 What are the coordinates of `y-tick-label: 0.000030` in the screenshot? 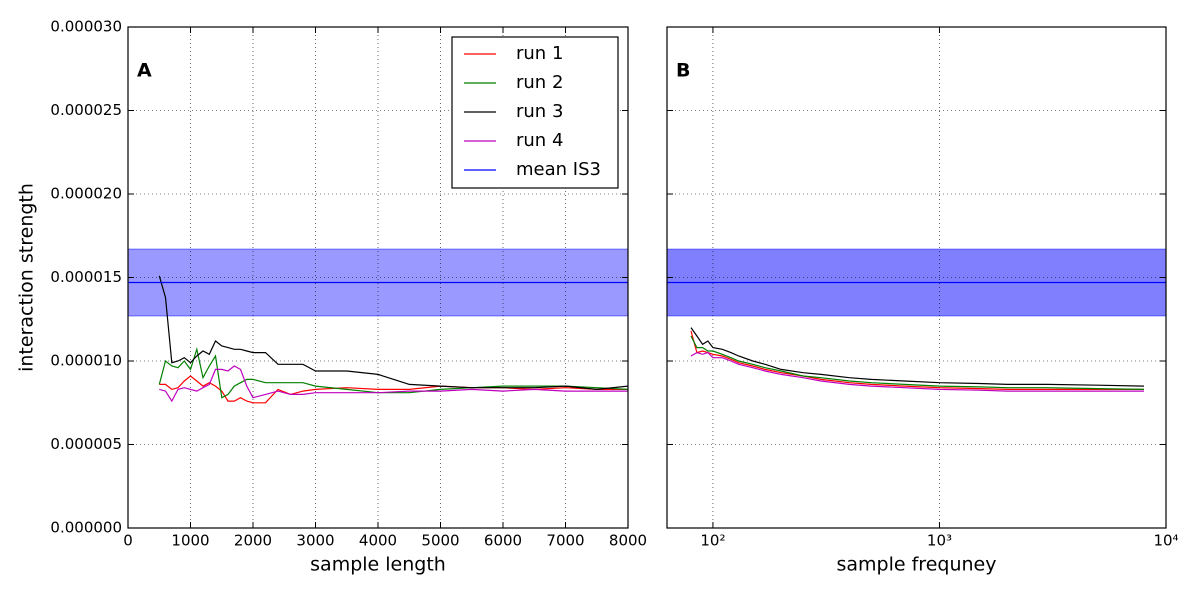 It's located at (86, 27).